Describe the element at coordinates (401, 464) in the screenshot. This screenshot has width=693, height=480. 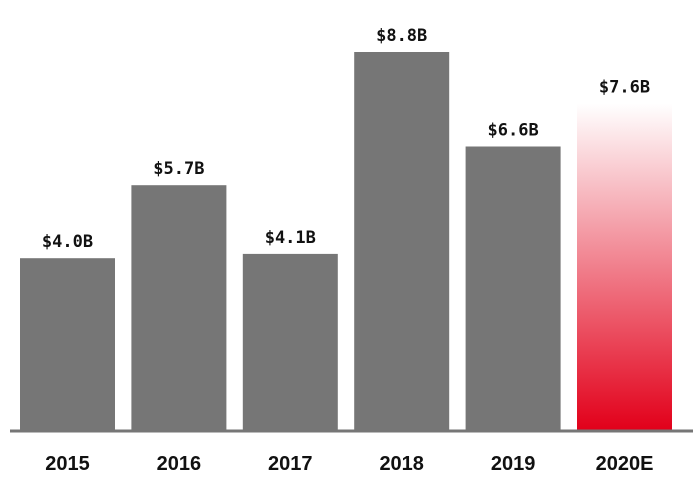
I see `category-label-2018: 2018` at that location.